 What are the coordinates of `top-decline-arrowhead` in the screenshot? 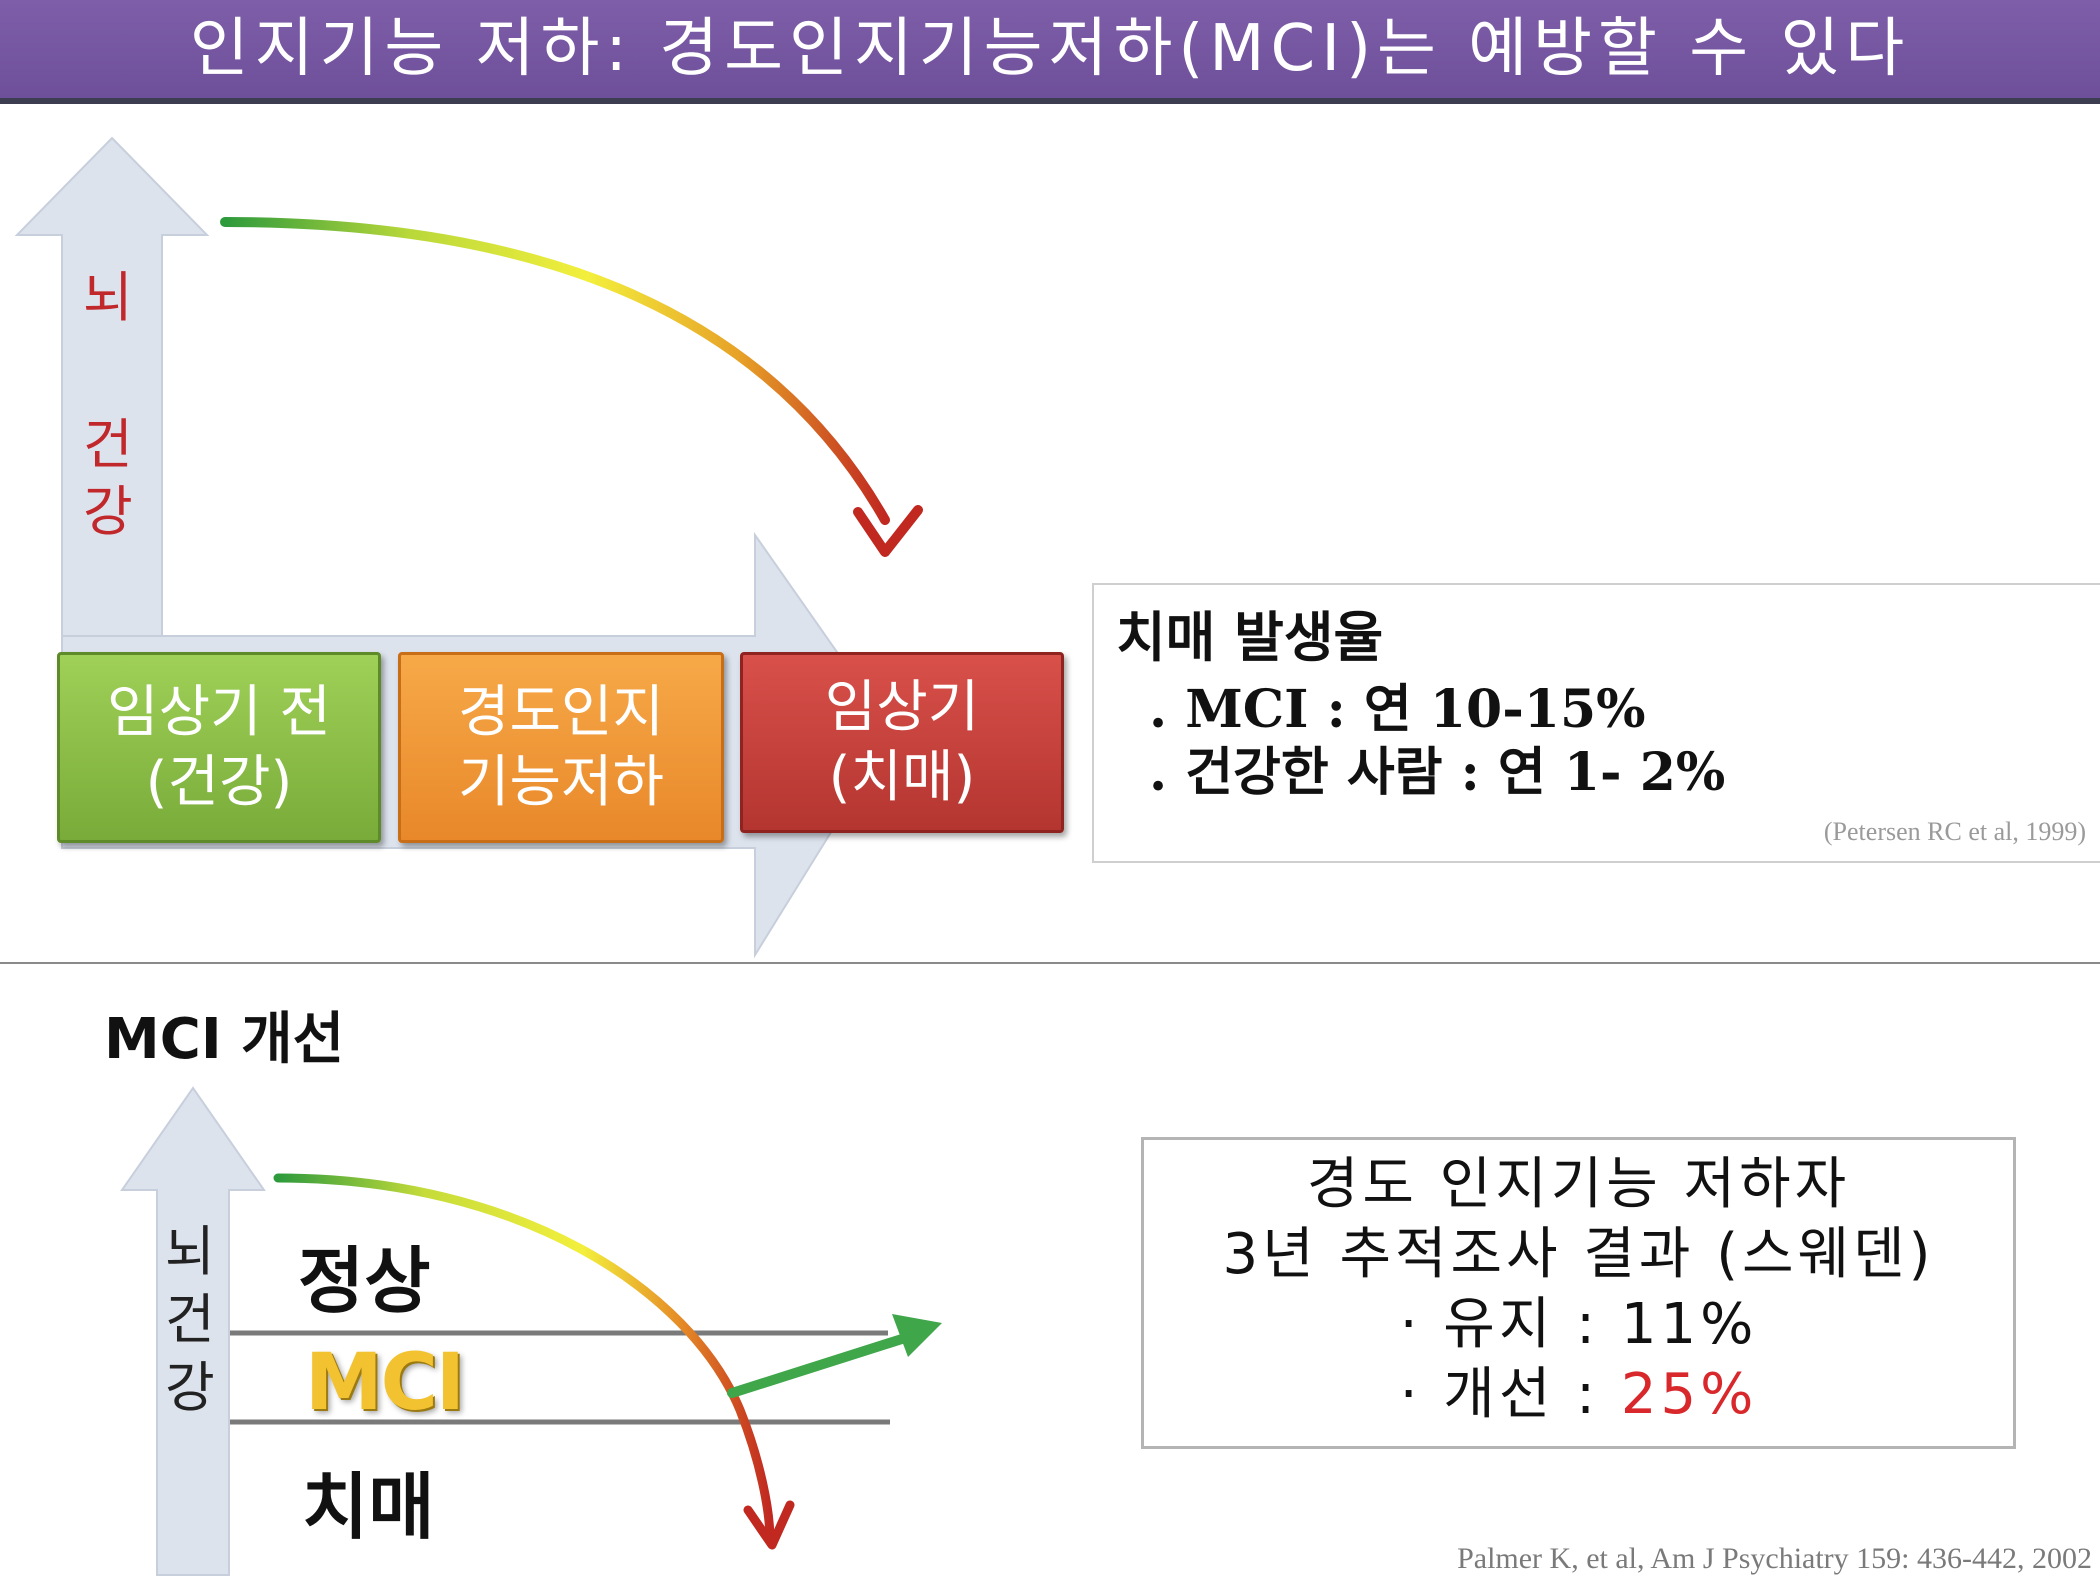 It's located at (888, 531).